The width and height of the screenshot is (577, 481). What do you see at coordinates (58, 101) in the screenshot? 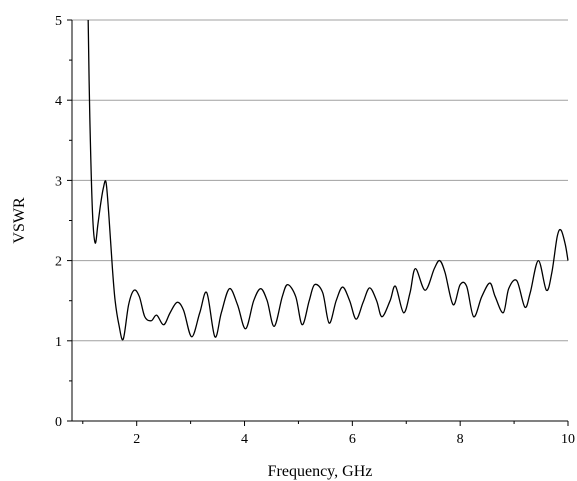
I see `y-tick-label-4: 4` at bounding box center [58, 101].